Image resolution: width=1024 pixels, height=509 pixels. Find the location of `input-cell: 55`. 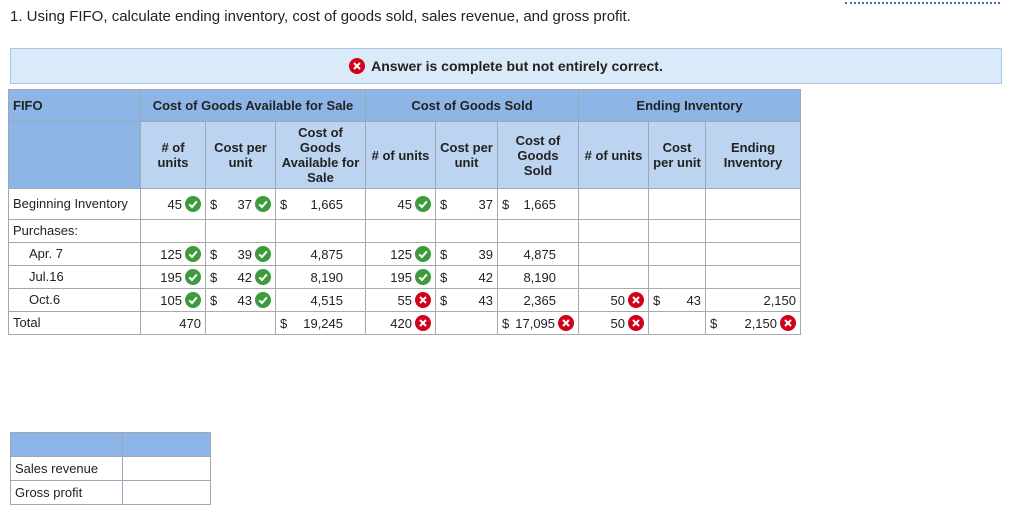

input-cell: 55 is located at coordinates (400, 300).